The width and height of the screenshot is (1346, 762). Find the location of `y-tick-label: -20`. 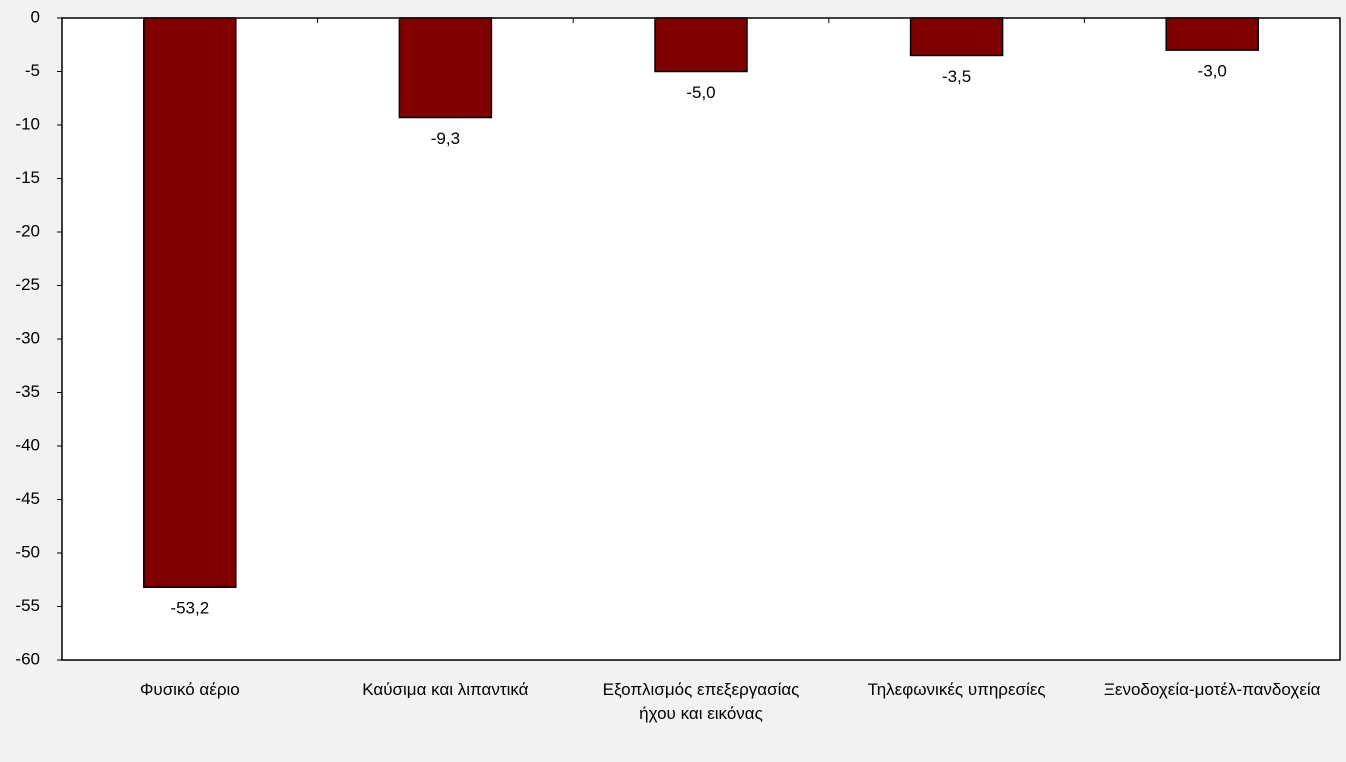

y-tick-label: -20 is located at coordinates (27, 230).